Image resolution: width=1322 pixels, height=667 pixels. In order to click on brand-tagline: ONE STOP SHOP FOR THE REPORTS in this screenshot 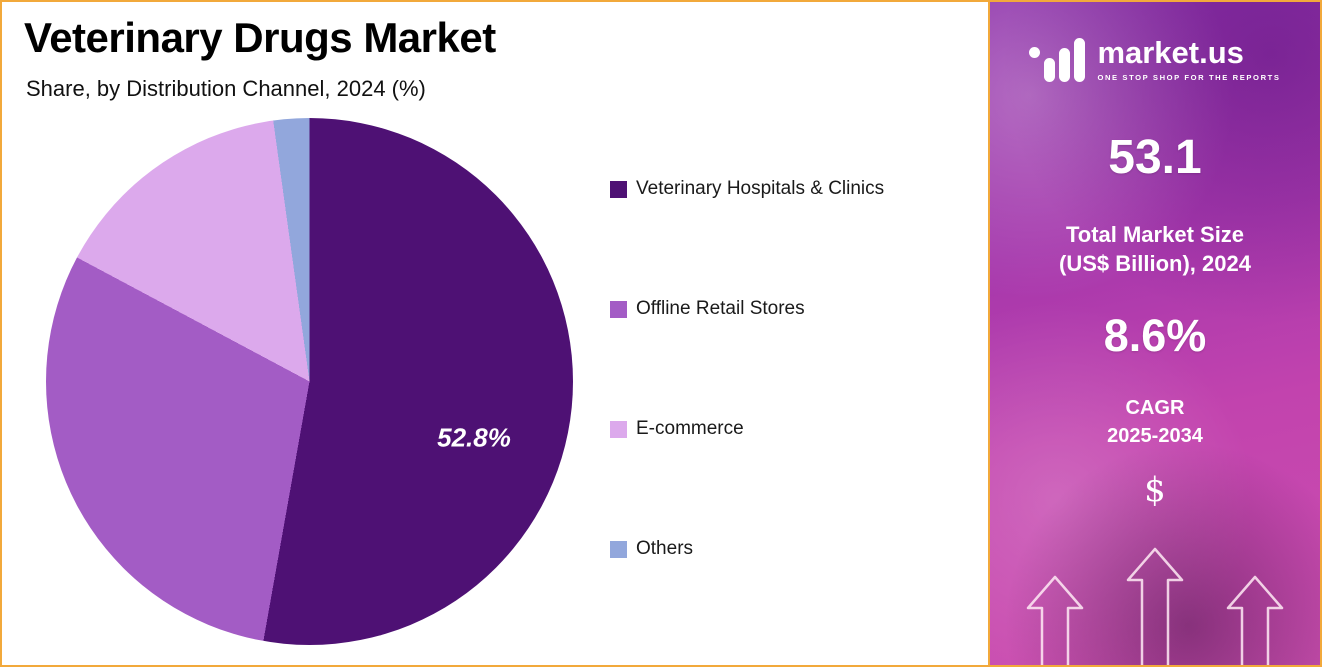, I will do `click(1189, 77)`.